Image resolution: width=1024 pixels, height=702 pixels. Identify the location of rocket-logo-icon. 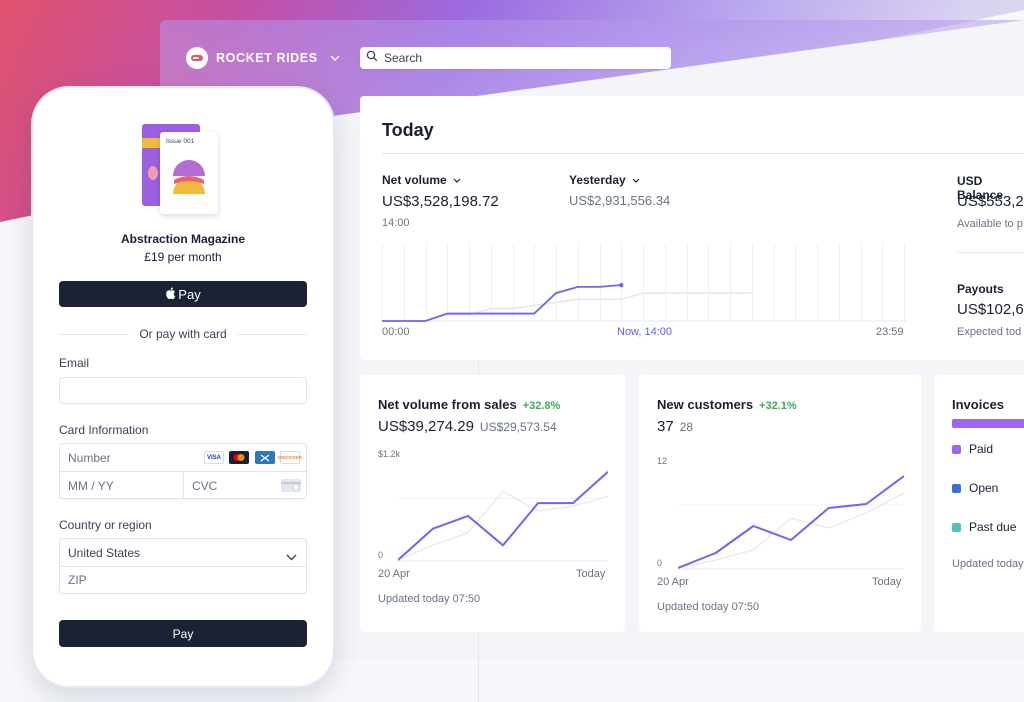
(197, 58).